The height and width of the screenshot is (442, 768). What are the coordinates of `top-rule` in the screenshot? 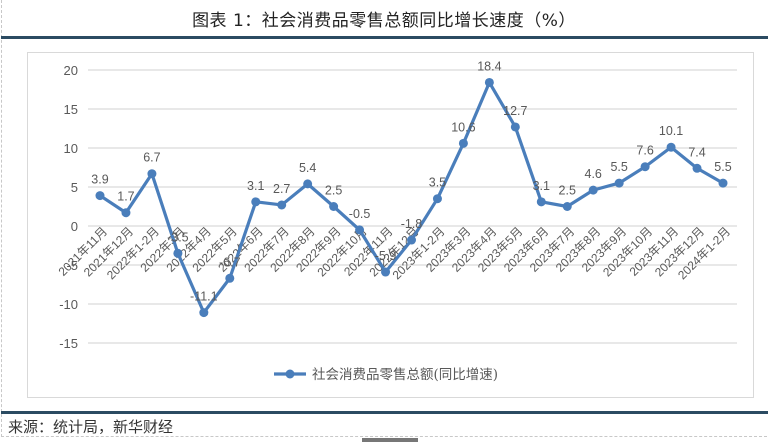 It's located at (384, 37).